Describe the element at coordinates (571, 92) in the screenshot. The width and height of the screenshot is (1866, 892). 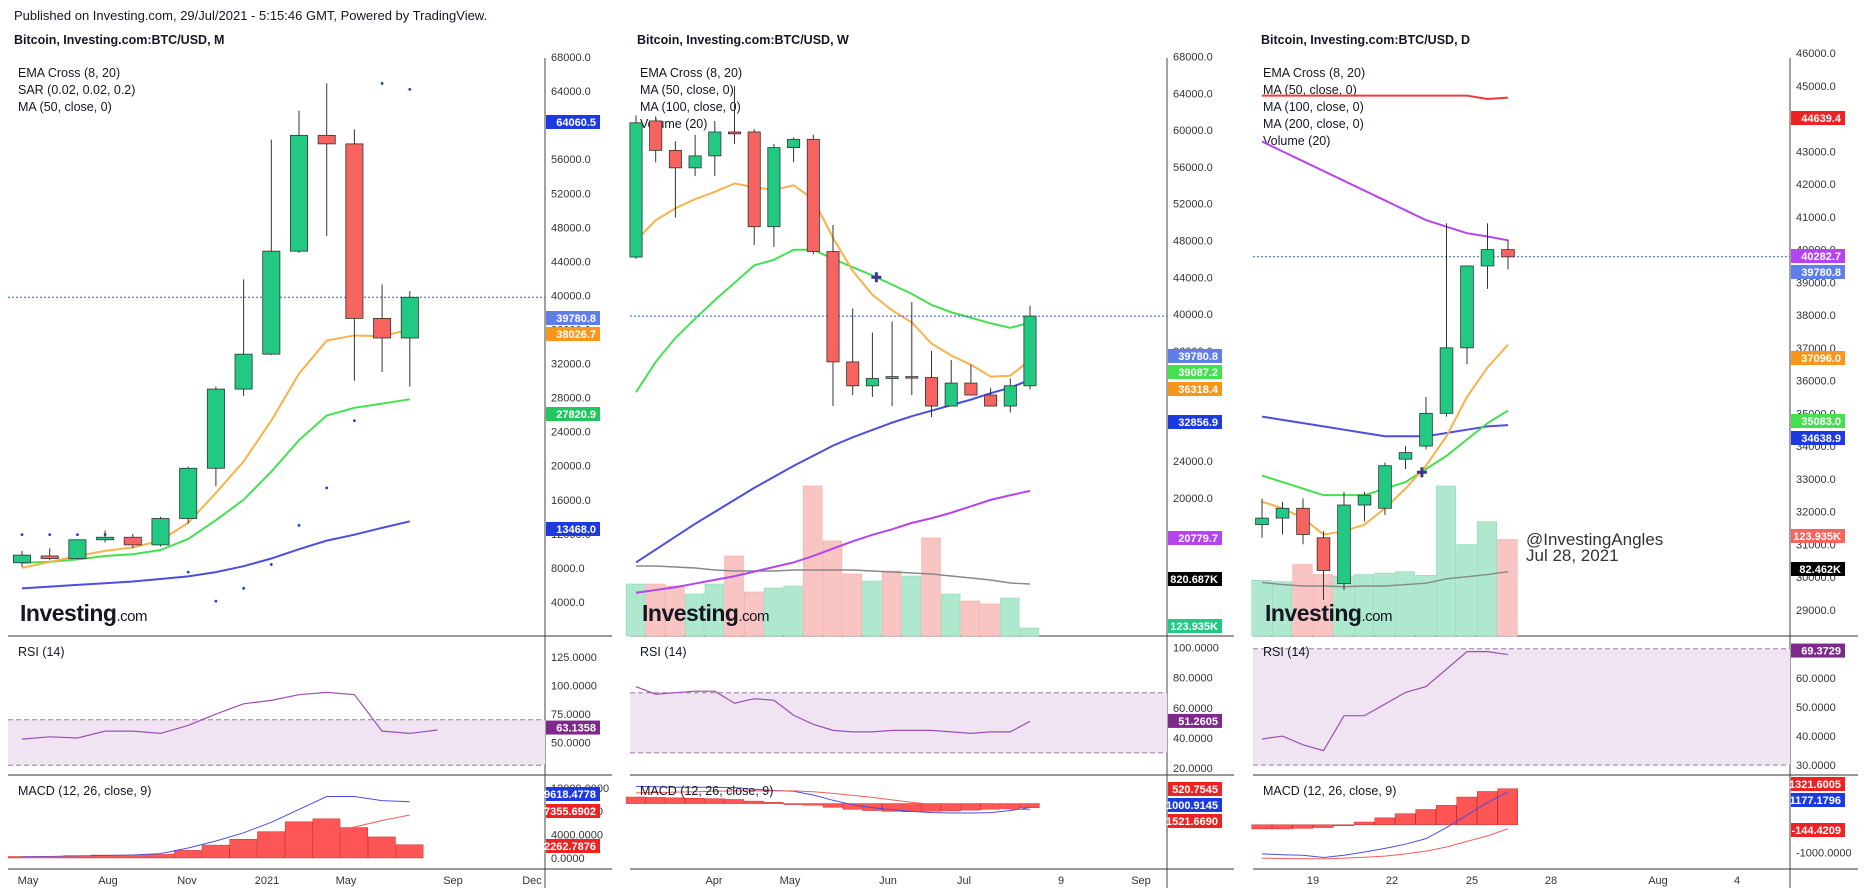
I see `price-tick-label: 64000.0` at that location.